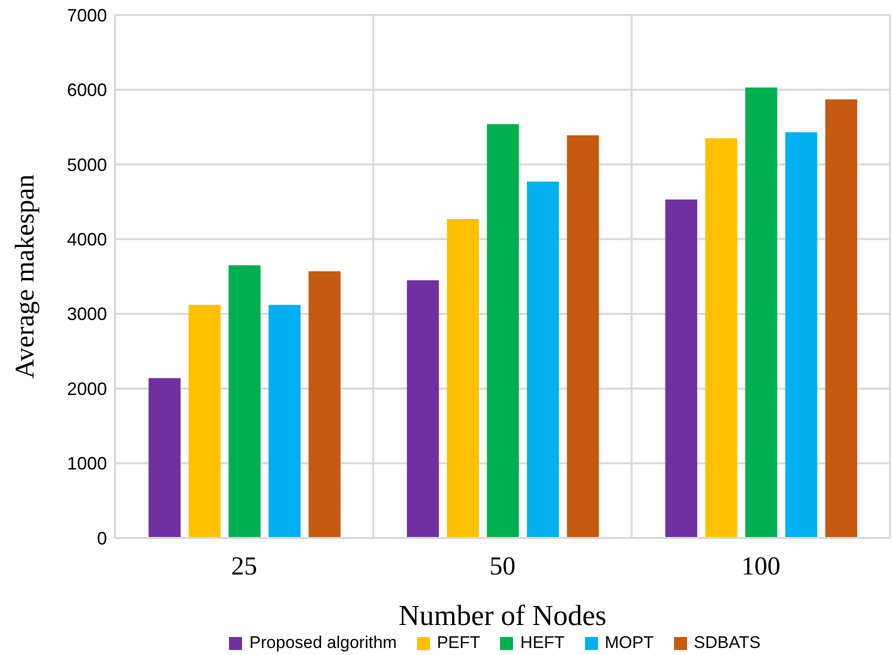 The width and height of the screenshot is (892, 655). I want to click on y-tick-label: 0, so click(101, 538).